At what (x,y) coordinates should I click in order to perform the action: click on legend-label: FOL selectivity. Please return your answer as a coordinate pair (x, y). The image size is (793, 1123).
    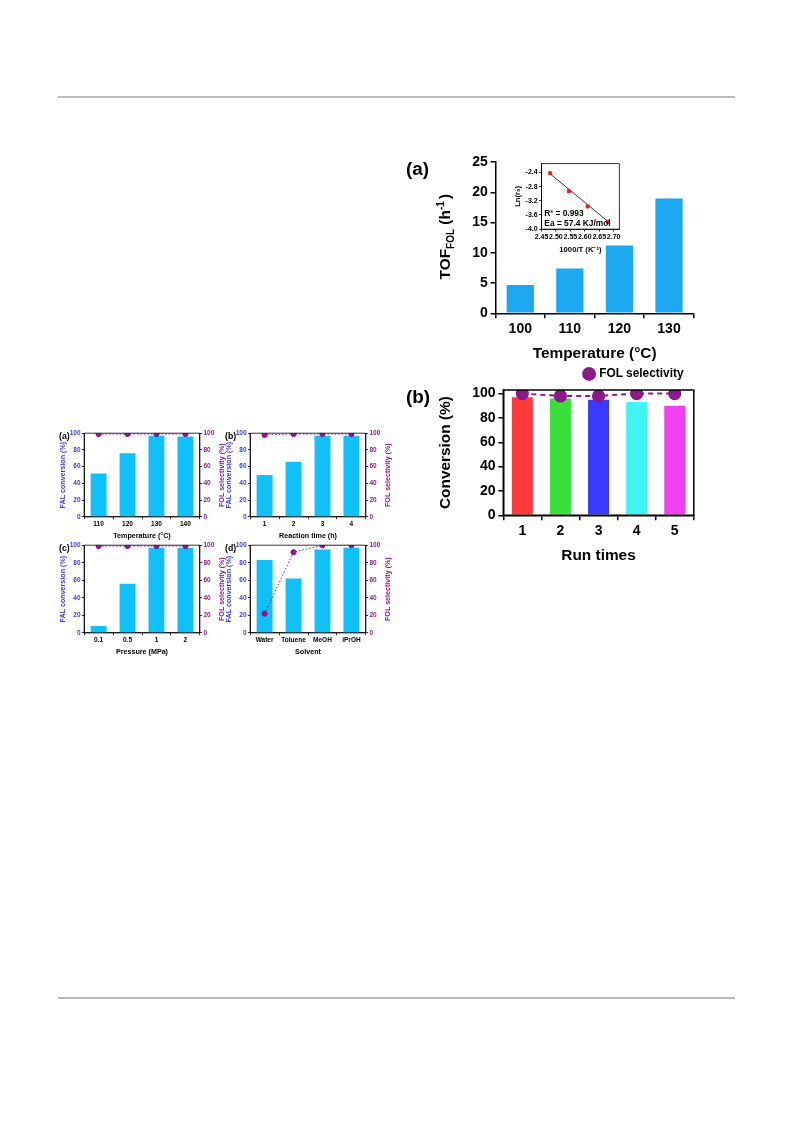
    Looking at the image, I should click on (641, 373).